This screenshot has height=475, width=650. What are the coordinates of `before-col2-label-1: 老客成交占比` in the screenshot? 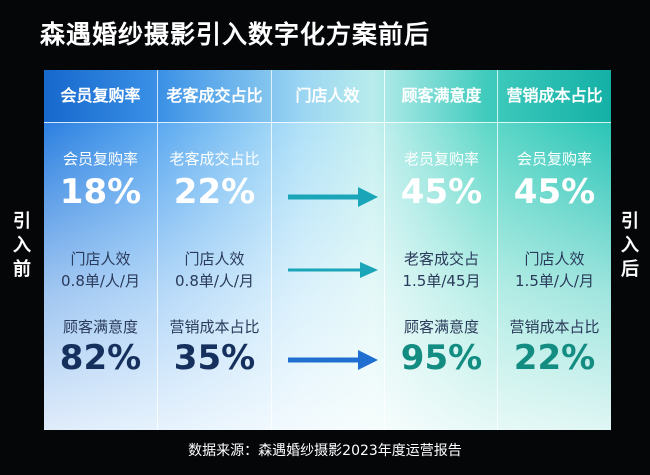 It's located at (214, 159).